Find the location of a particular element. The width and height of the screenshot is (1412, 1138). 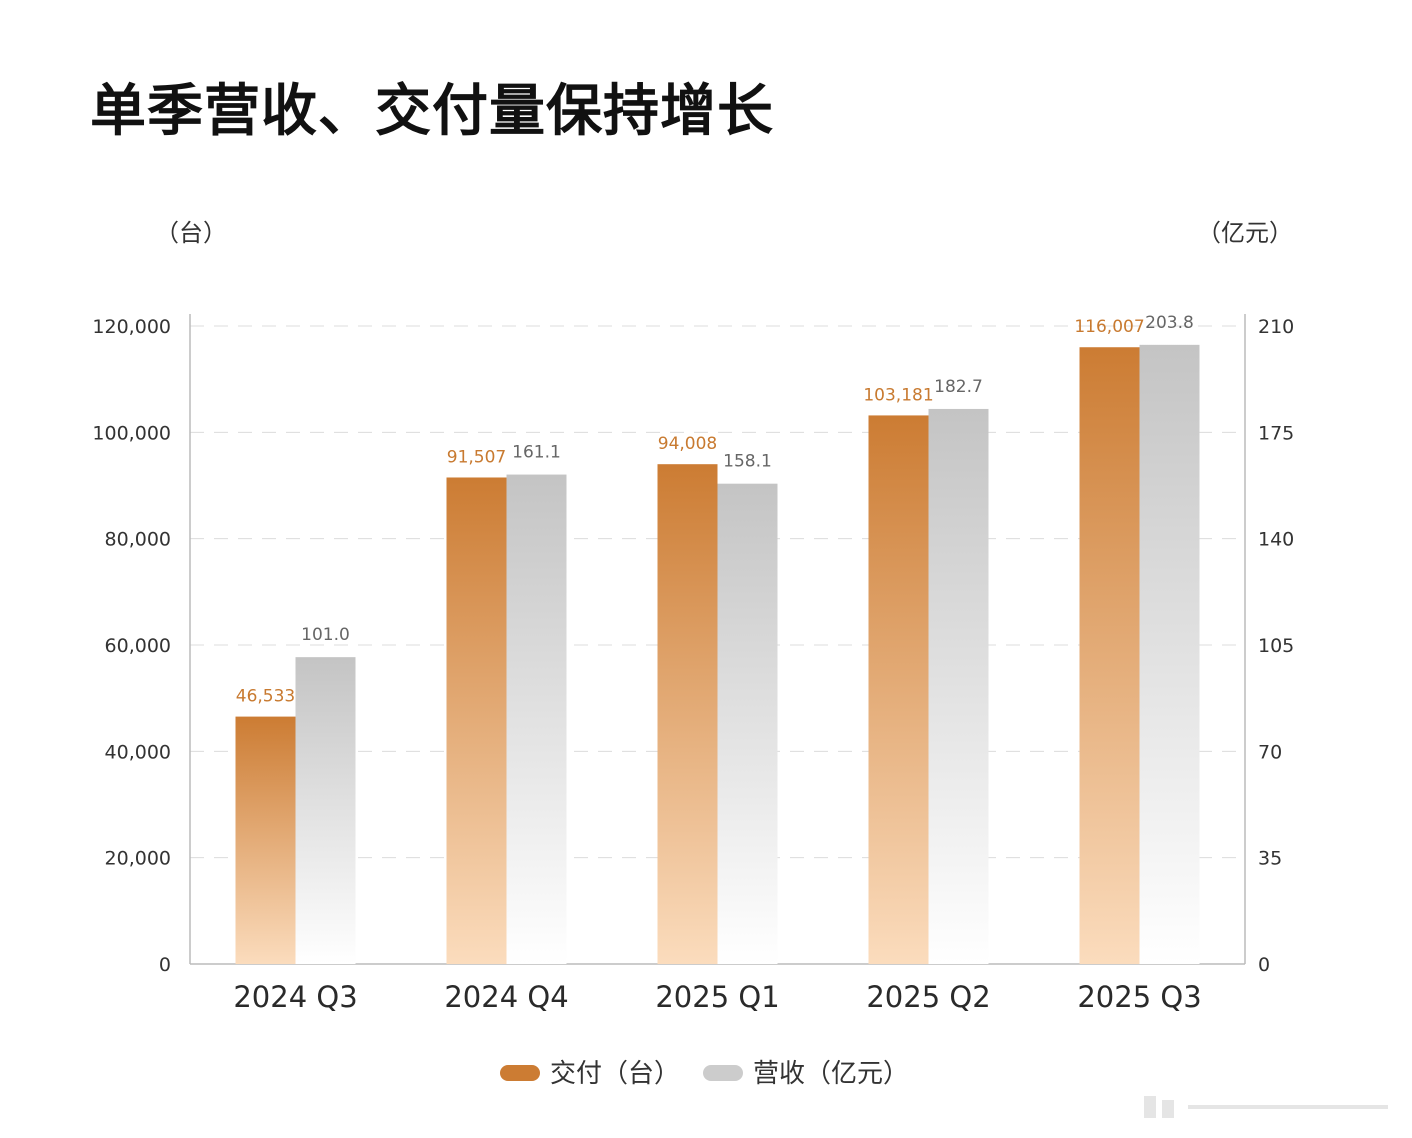

page-title: 单季营收、交付量保持增长 is located at coordinates (432, 111).